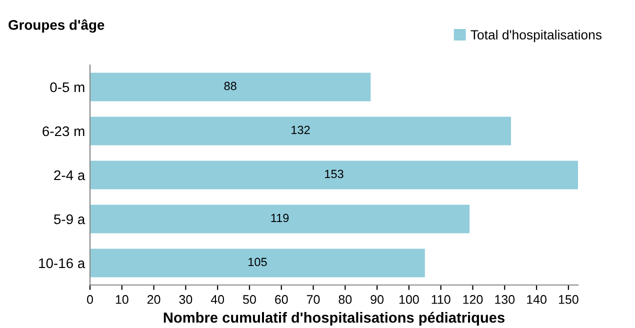 The width and height of the screenshot is (635, 328). Describe the element at coordinates (281, 299) in the screenshot. I see `x-tick-label: 60` at that location.